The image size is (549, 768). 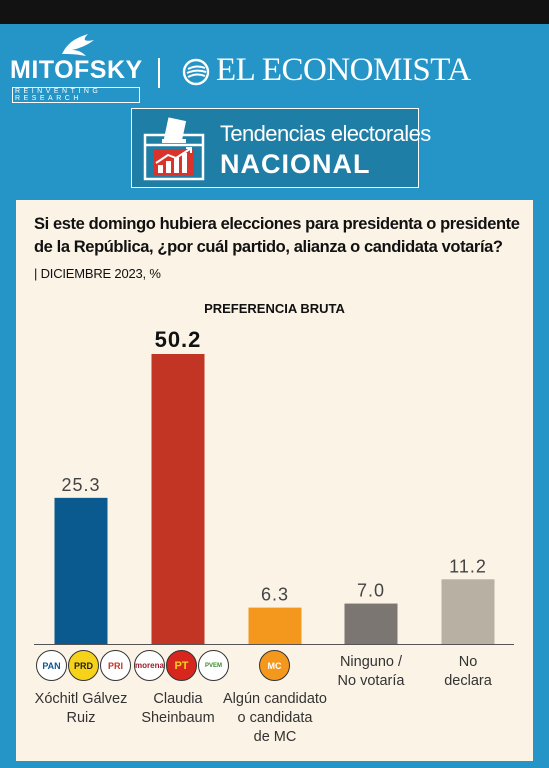 I want to click on chart-title: PREFERENCIA BRUTA, so click(x=274, y=308).